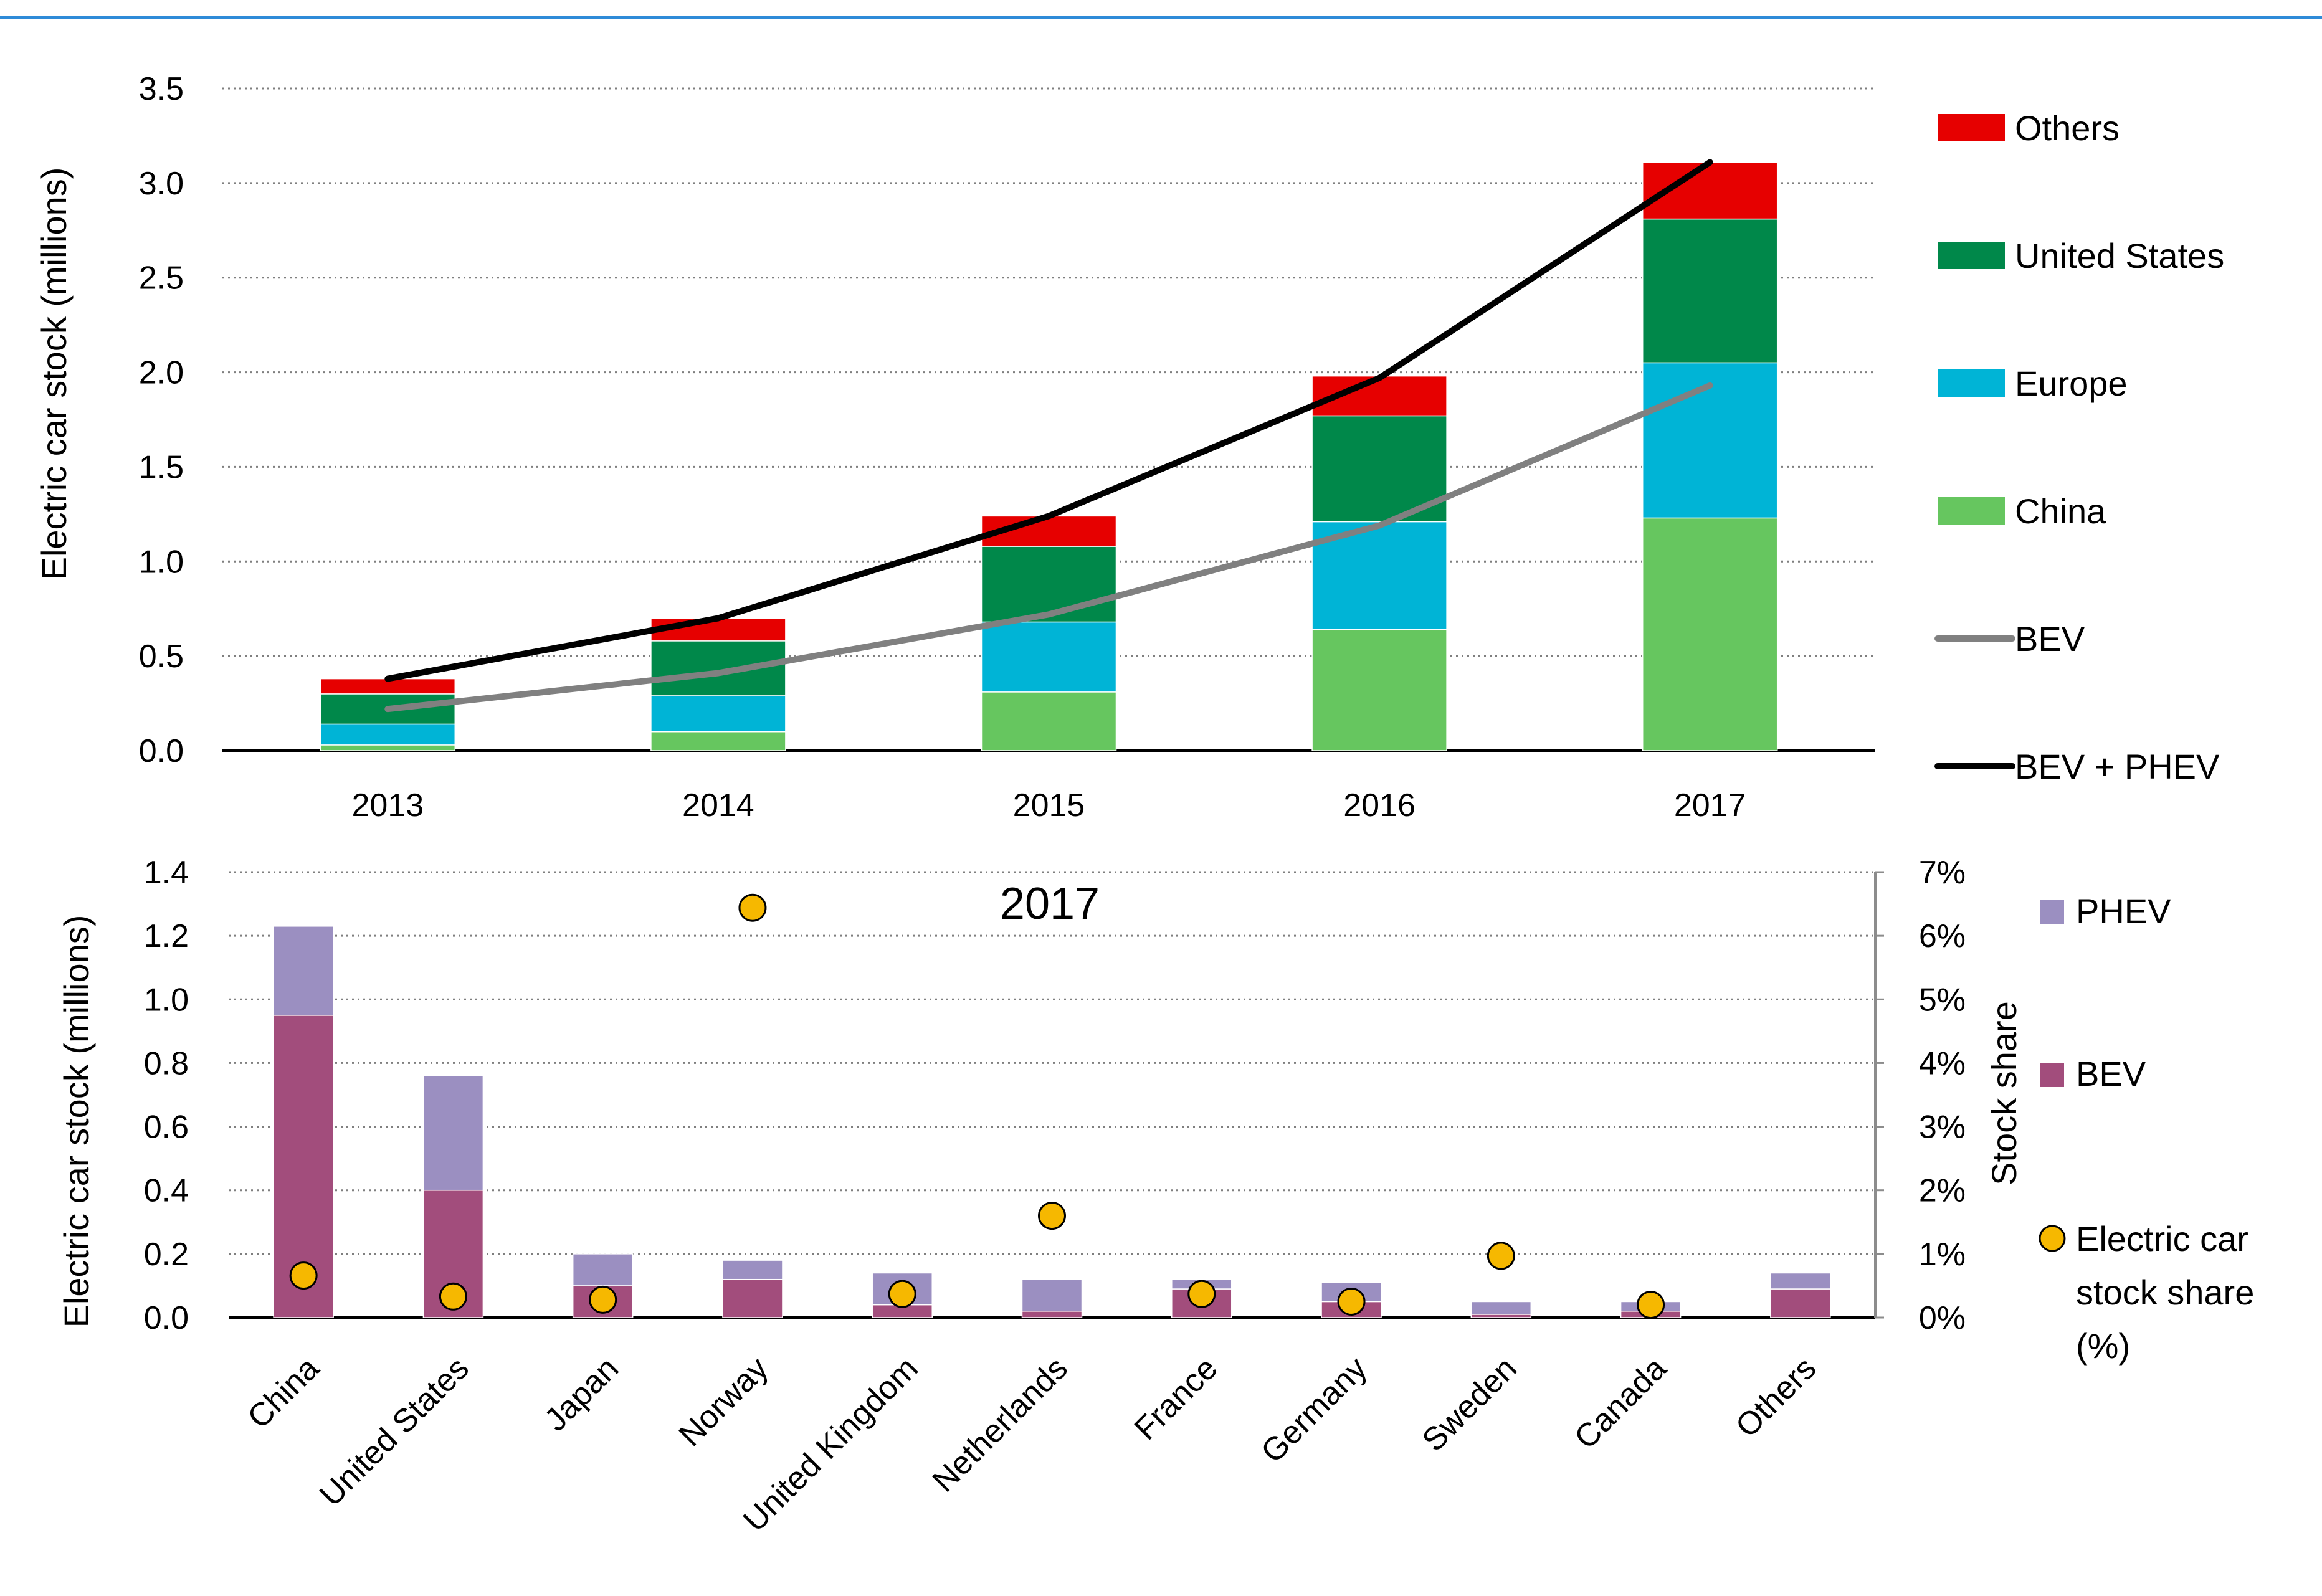 Image resolution: width=2322 pixels, height=1596 pixels. What do you see at coordinates (2162, 1238) in the screenshot?
I see `legend-label-line: Electric car` at bounding box center [2162, 1238].